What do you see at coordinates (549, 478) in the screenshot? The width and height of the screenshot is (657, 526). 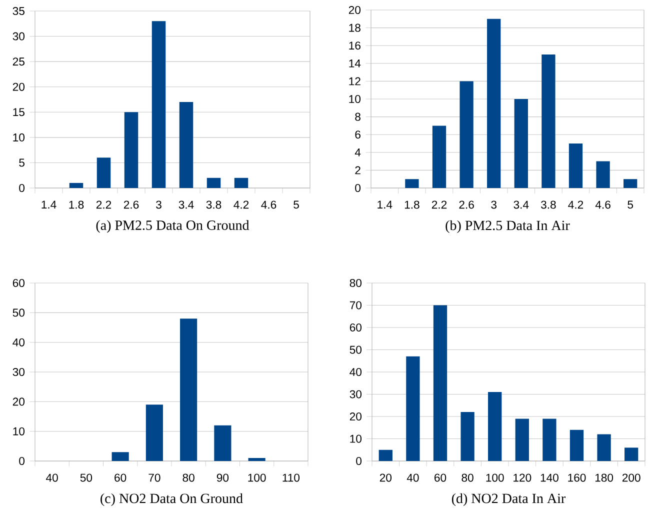 I see `x-tick-label: 140` at bounding box center [549, 478].